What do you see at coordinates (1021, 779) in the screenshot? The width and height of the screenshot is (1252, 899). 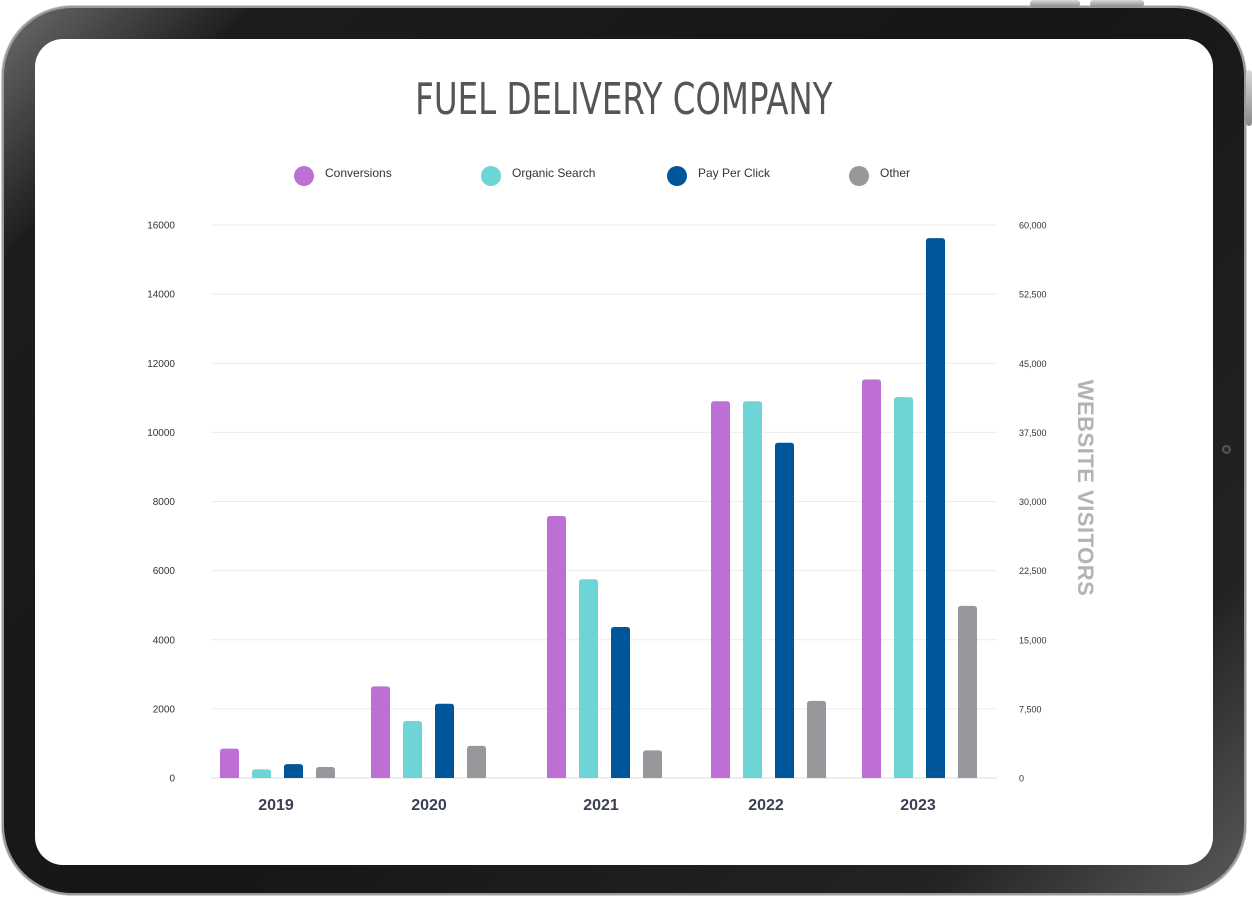 I see `y2-tick-label: 0` at bounding box center [1021, 779].